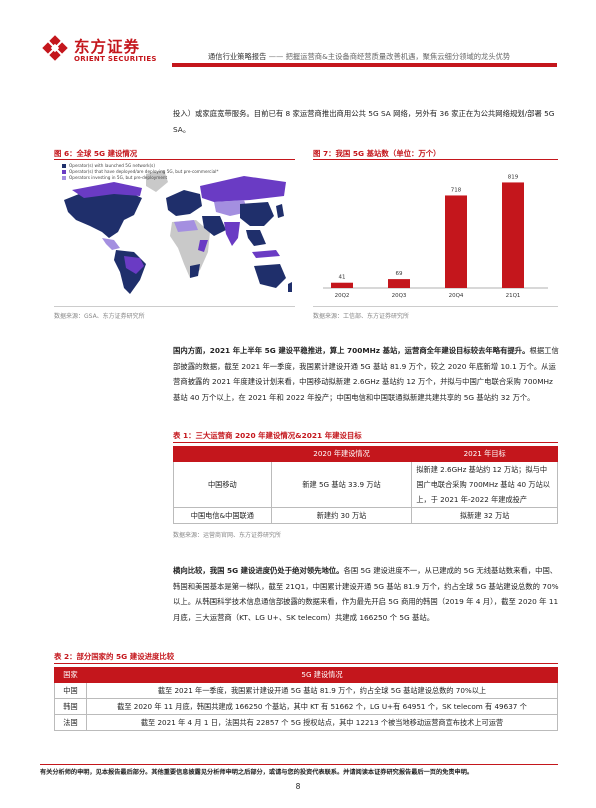 The height and width of the screenshot is (808, 596). I want to click on table-cell: 拟新建 32 万站, so click(484, 515).